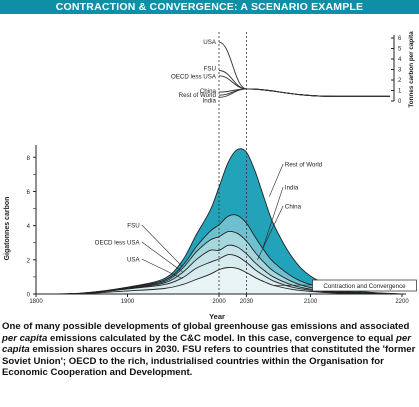 Image resolution: width=419 pixels, height=407 pixels. Describe the element at coordinates (29, 261) in the screenshot. I see `y-tick-label: 2` at that location.